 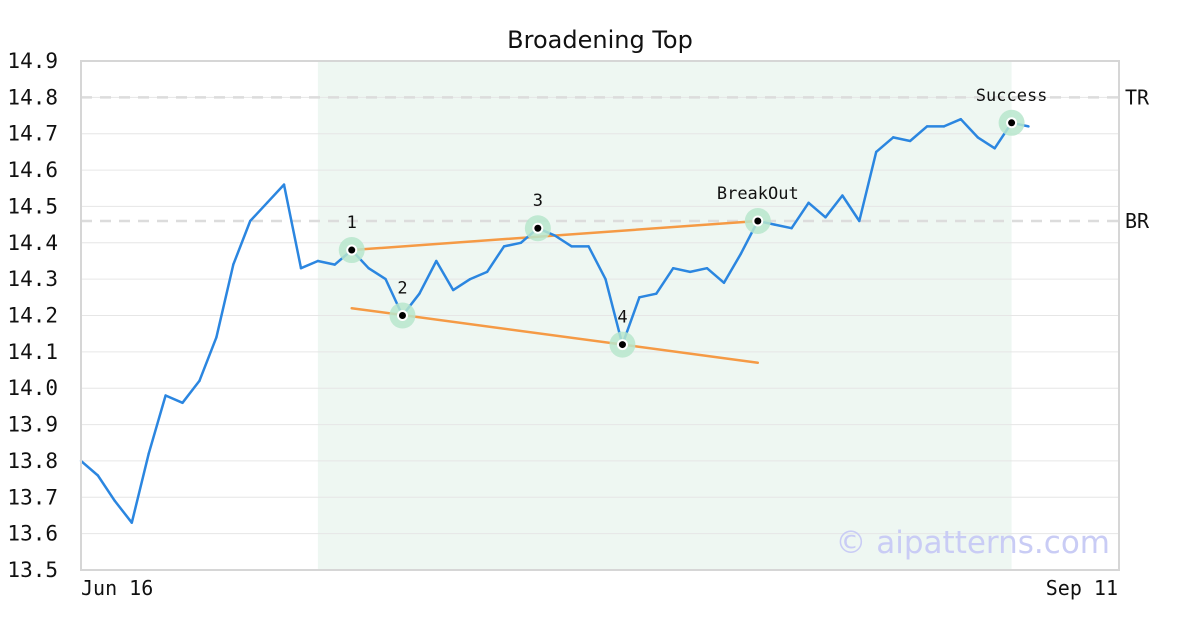 What do you see at coordinates (758, 221) in the screenshot?
I see `point-marker-breakout` at bounding box center [758, 221].